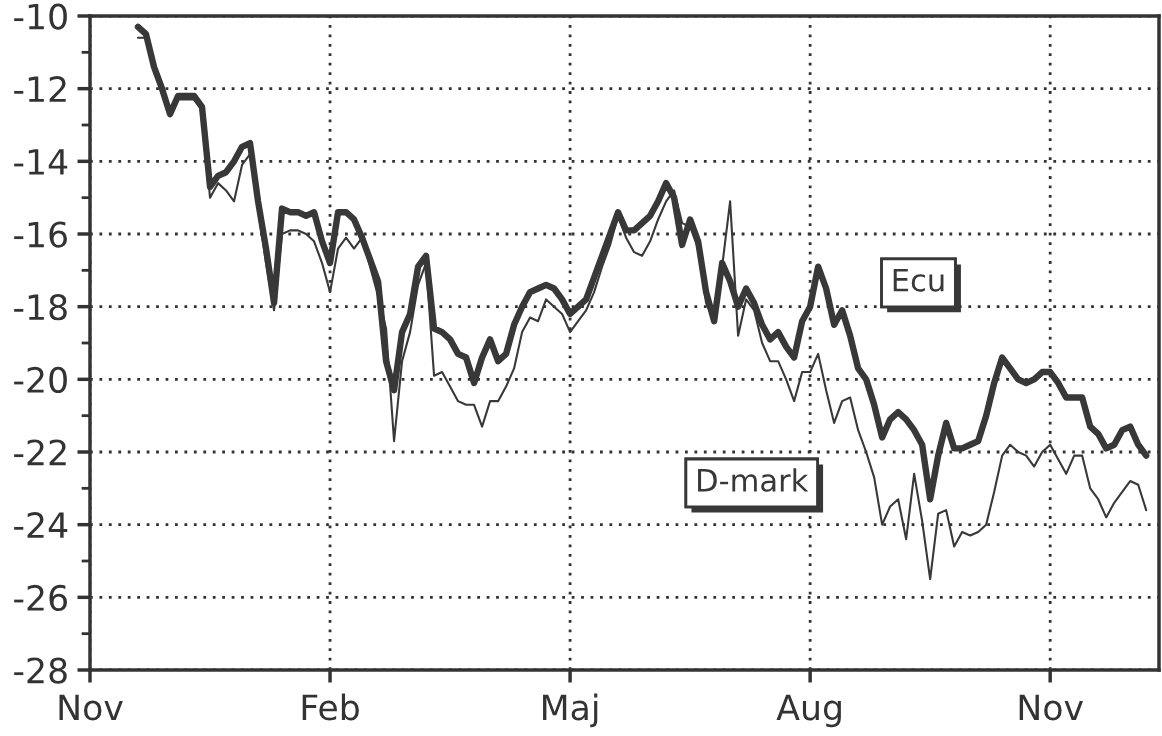 Image resolution: width=1162 pixels, height=736 pixels. What do you see at coordinates (41, 525) in the screenshot?
I see `y-tick-label: -24` at bounding box center [41, 525].